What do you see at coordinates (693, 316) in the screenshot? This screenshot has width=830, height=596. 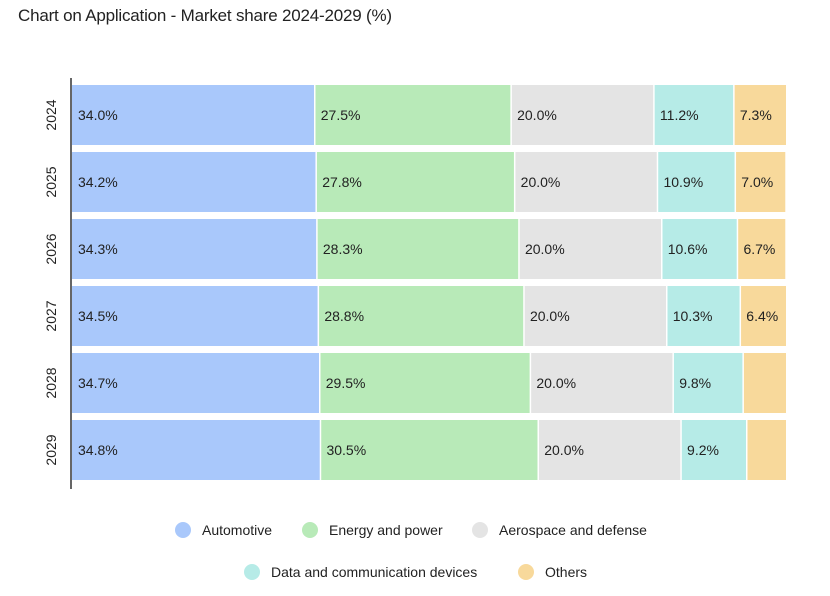 I see `data-label: 10.3%` at bounding box center [693, 316].